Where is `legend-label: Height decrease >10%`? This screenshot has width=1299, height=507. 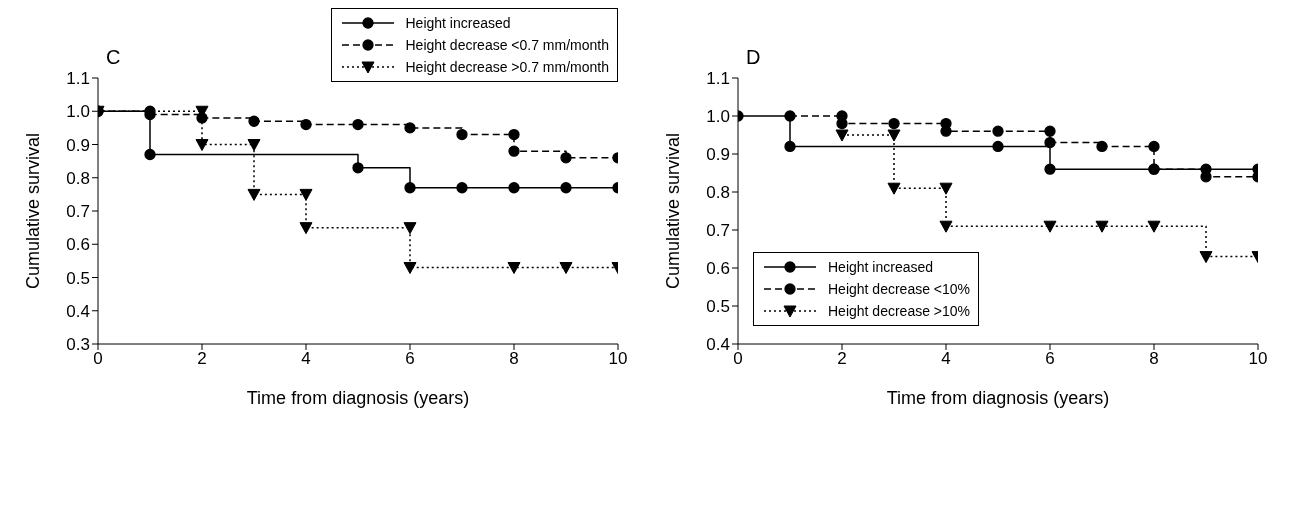 legend-label: Height decrease >10% is located at coordinates (899, 311).